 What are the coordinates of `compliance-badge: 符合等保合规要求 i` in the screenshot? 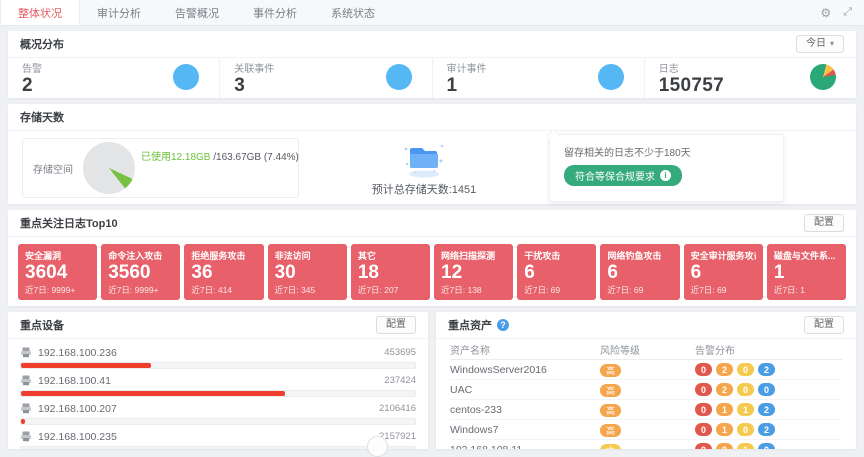 It's located at (623, 175).